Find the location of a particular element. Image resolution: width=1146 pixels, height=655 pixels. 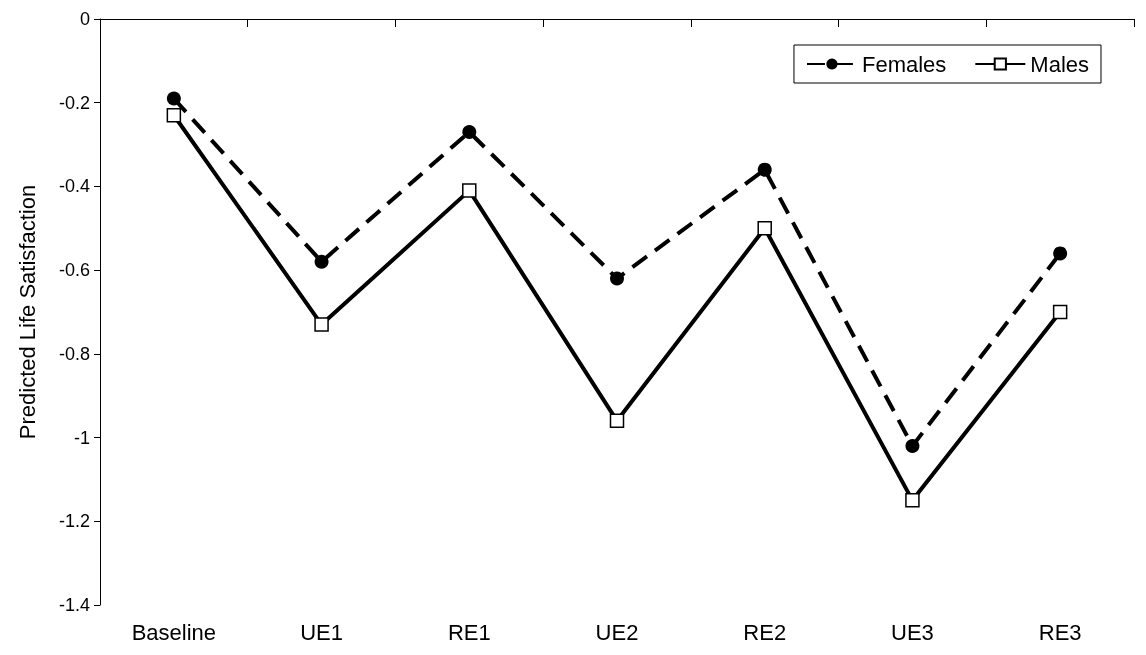

x-tick-label: UE3 is located at coordinates (912, 632).